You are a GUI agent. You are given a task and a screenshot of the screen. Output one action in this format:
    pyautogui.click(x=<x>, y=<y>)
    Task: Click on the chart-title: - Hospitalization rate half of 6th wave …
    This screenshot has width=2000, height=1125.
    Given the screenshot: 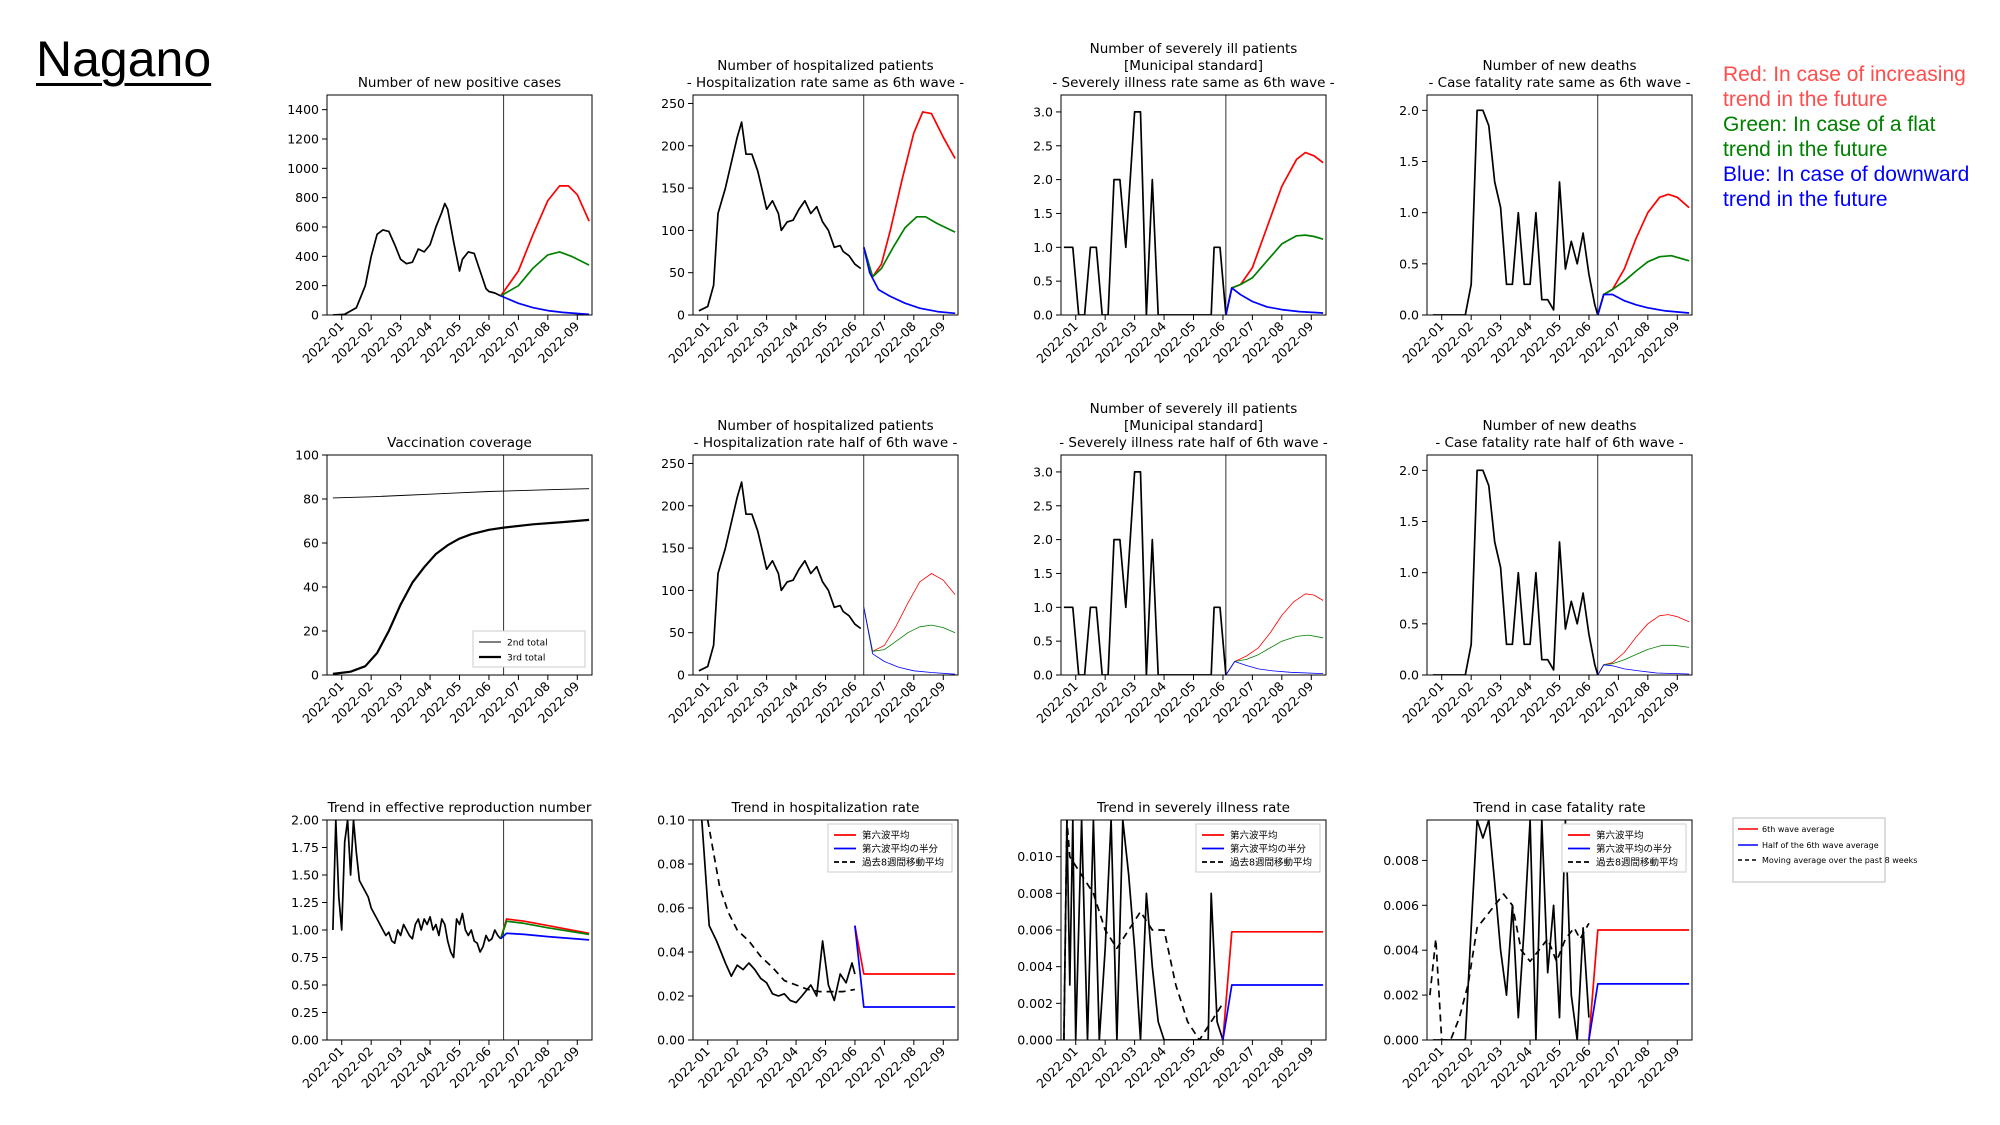 What is the action you would take?
    pyautogui.click(x=826, y=443)
    